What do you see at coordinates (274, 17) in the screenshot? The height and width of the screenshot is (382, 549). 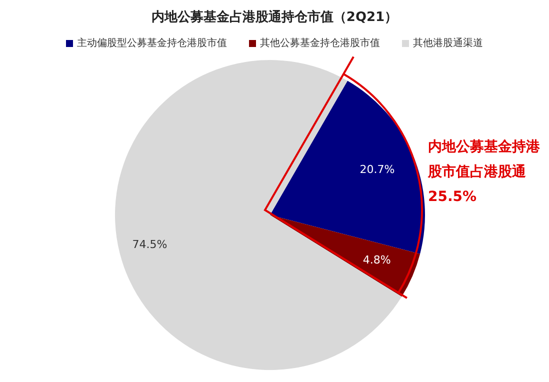 I see `chart-title: 内地公募基金占港股通持仓市值（2Q21）` at bounding box center [274, 17].